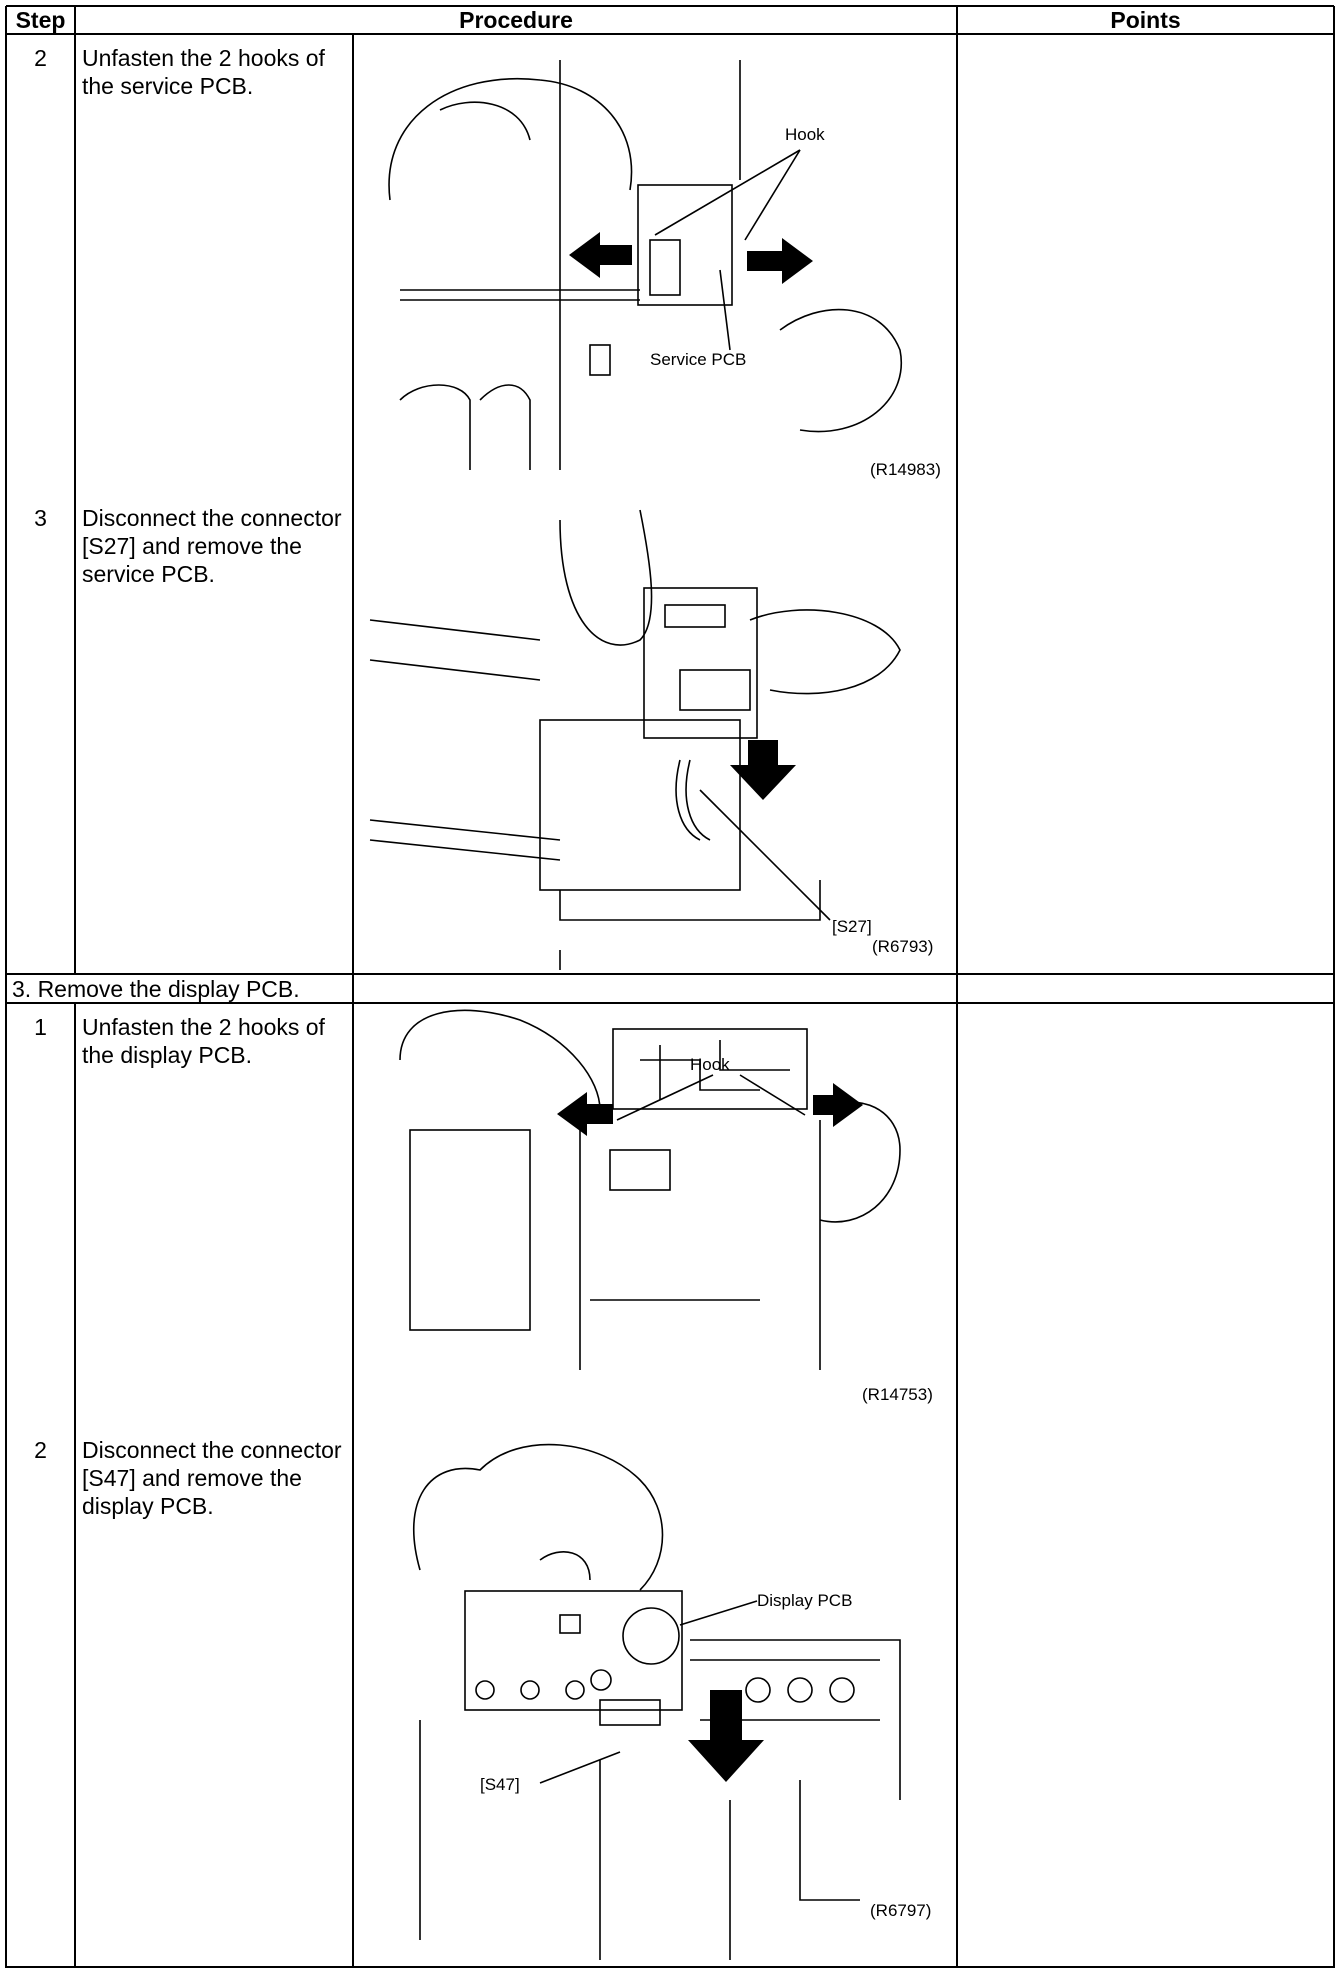 The image size is (1340, 1968). I want to click on header-procedure: Procedure, so click(516, 20).